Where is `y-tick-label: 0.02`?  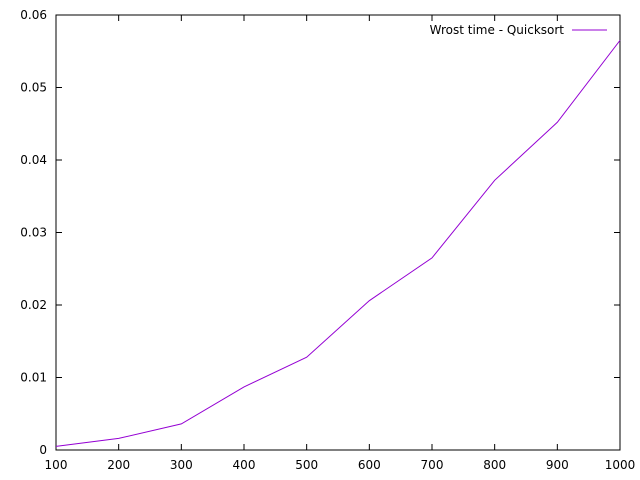
y-tick-label: 0.02 is located at coordinates (33, 305).